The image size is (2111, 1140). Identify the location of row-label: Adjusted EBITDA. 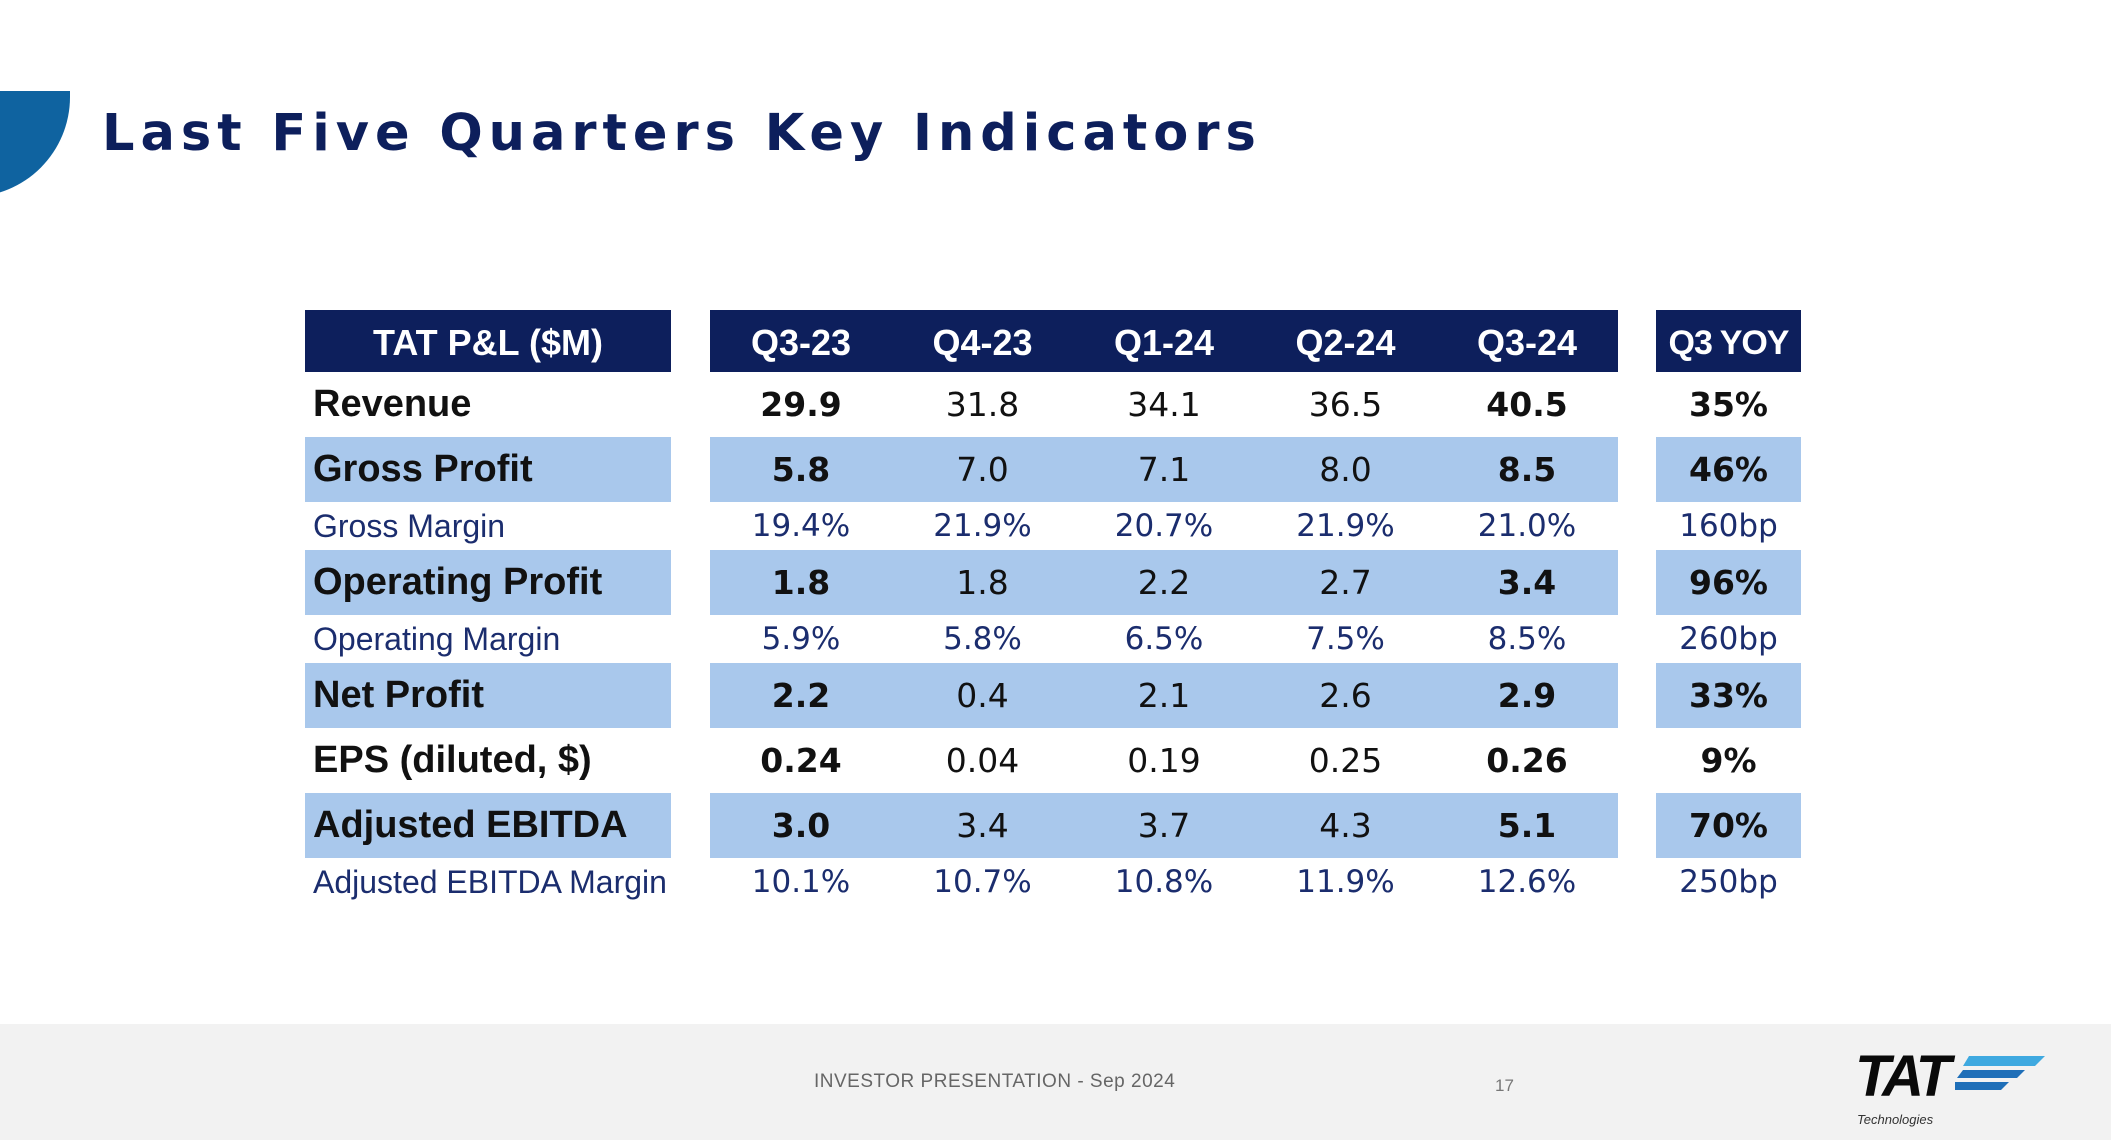
(470, 825).